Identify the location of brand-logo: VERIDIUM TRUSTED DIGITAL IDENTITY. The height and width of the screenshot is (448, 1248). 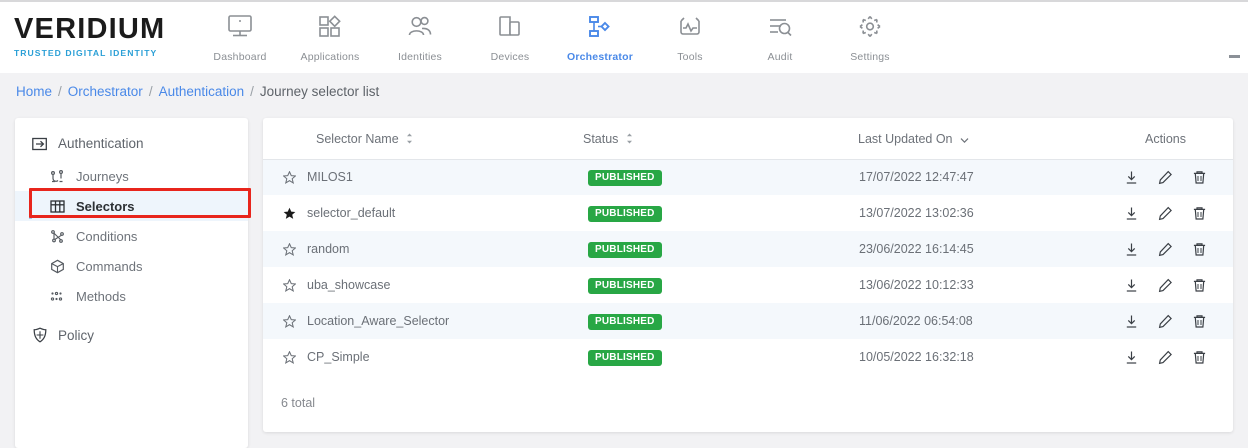
(90, 30).